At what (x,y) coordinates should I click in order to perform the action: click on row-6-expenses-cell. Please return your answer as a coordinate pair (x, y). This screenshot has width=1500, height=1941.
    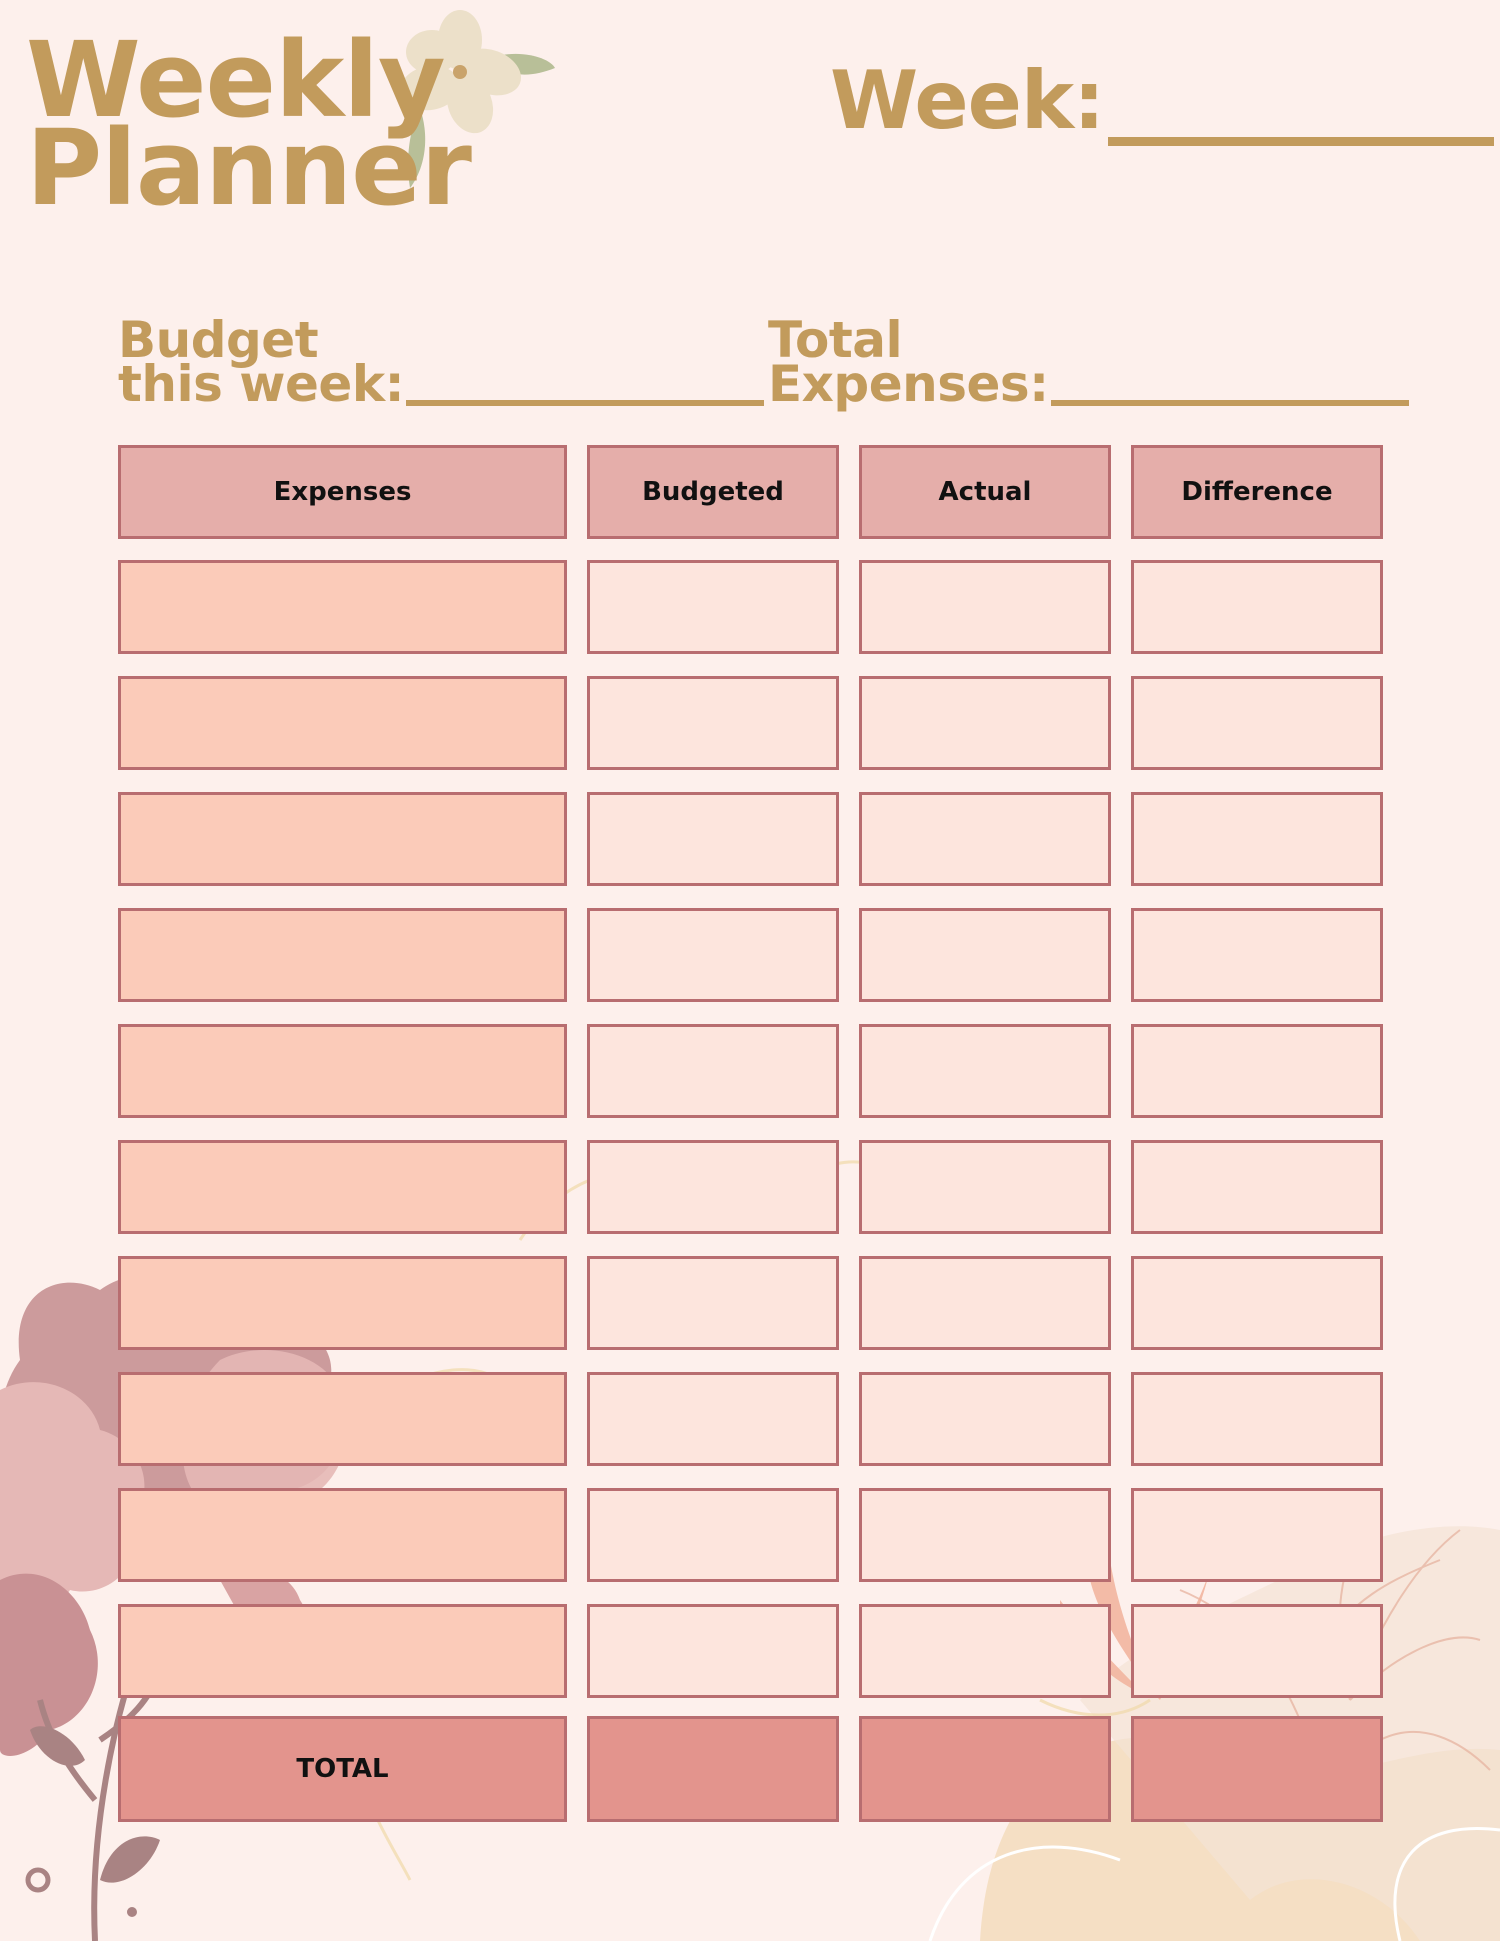
    Looking at the image, I should click on (342, 1187).